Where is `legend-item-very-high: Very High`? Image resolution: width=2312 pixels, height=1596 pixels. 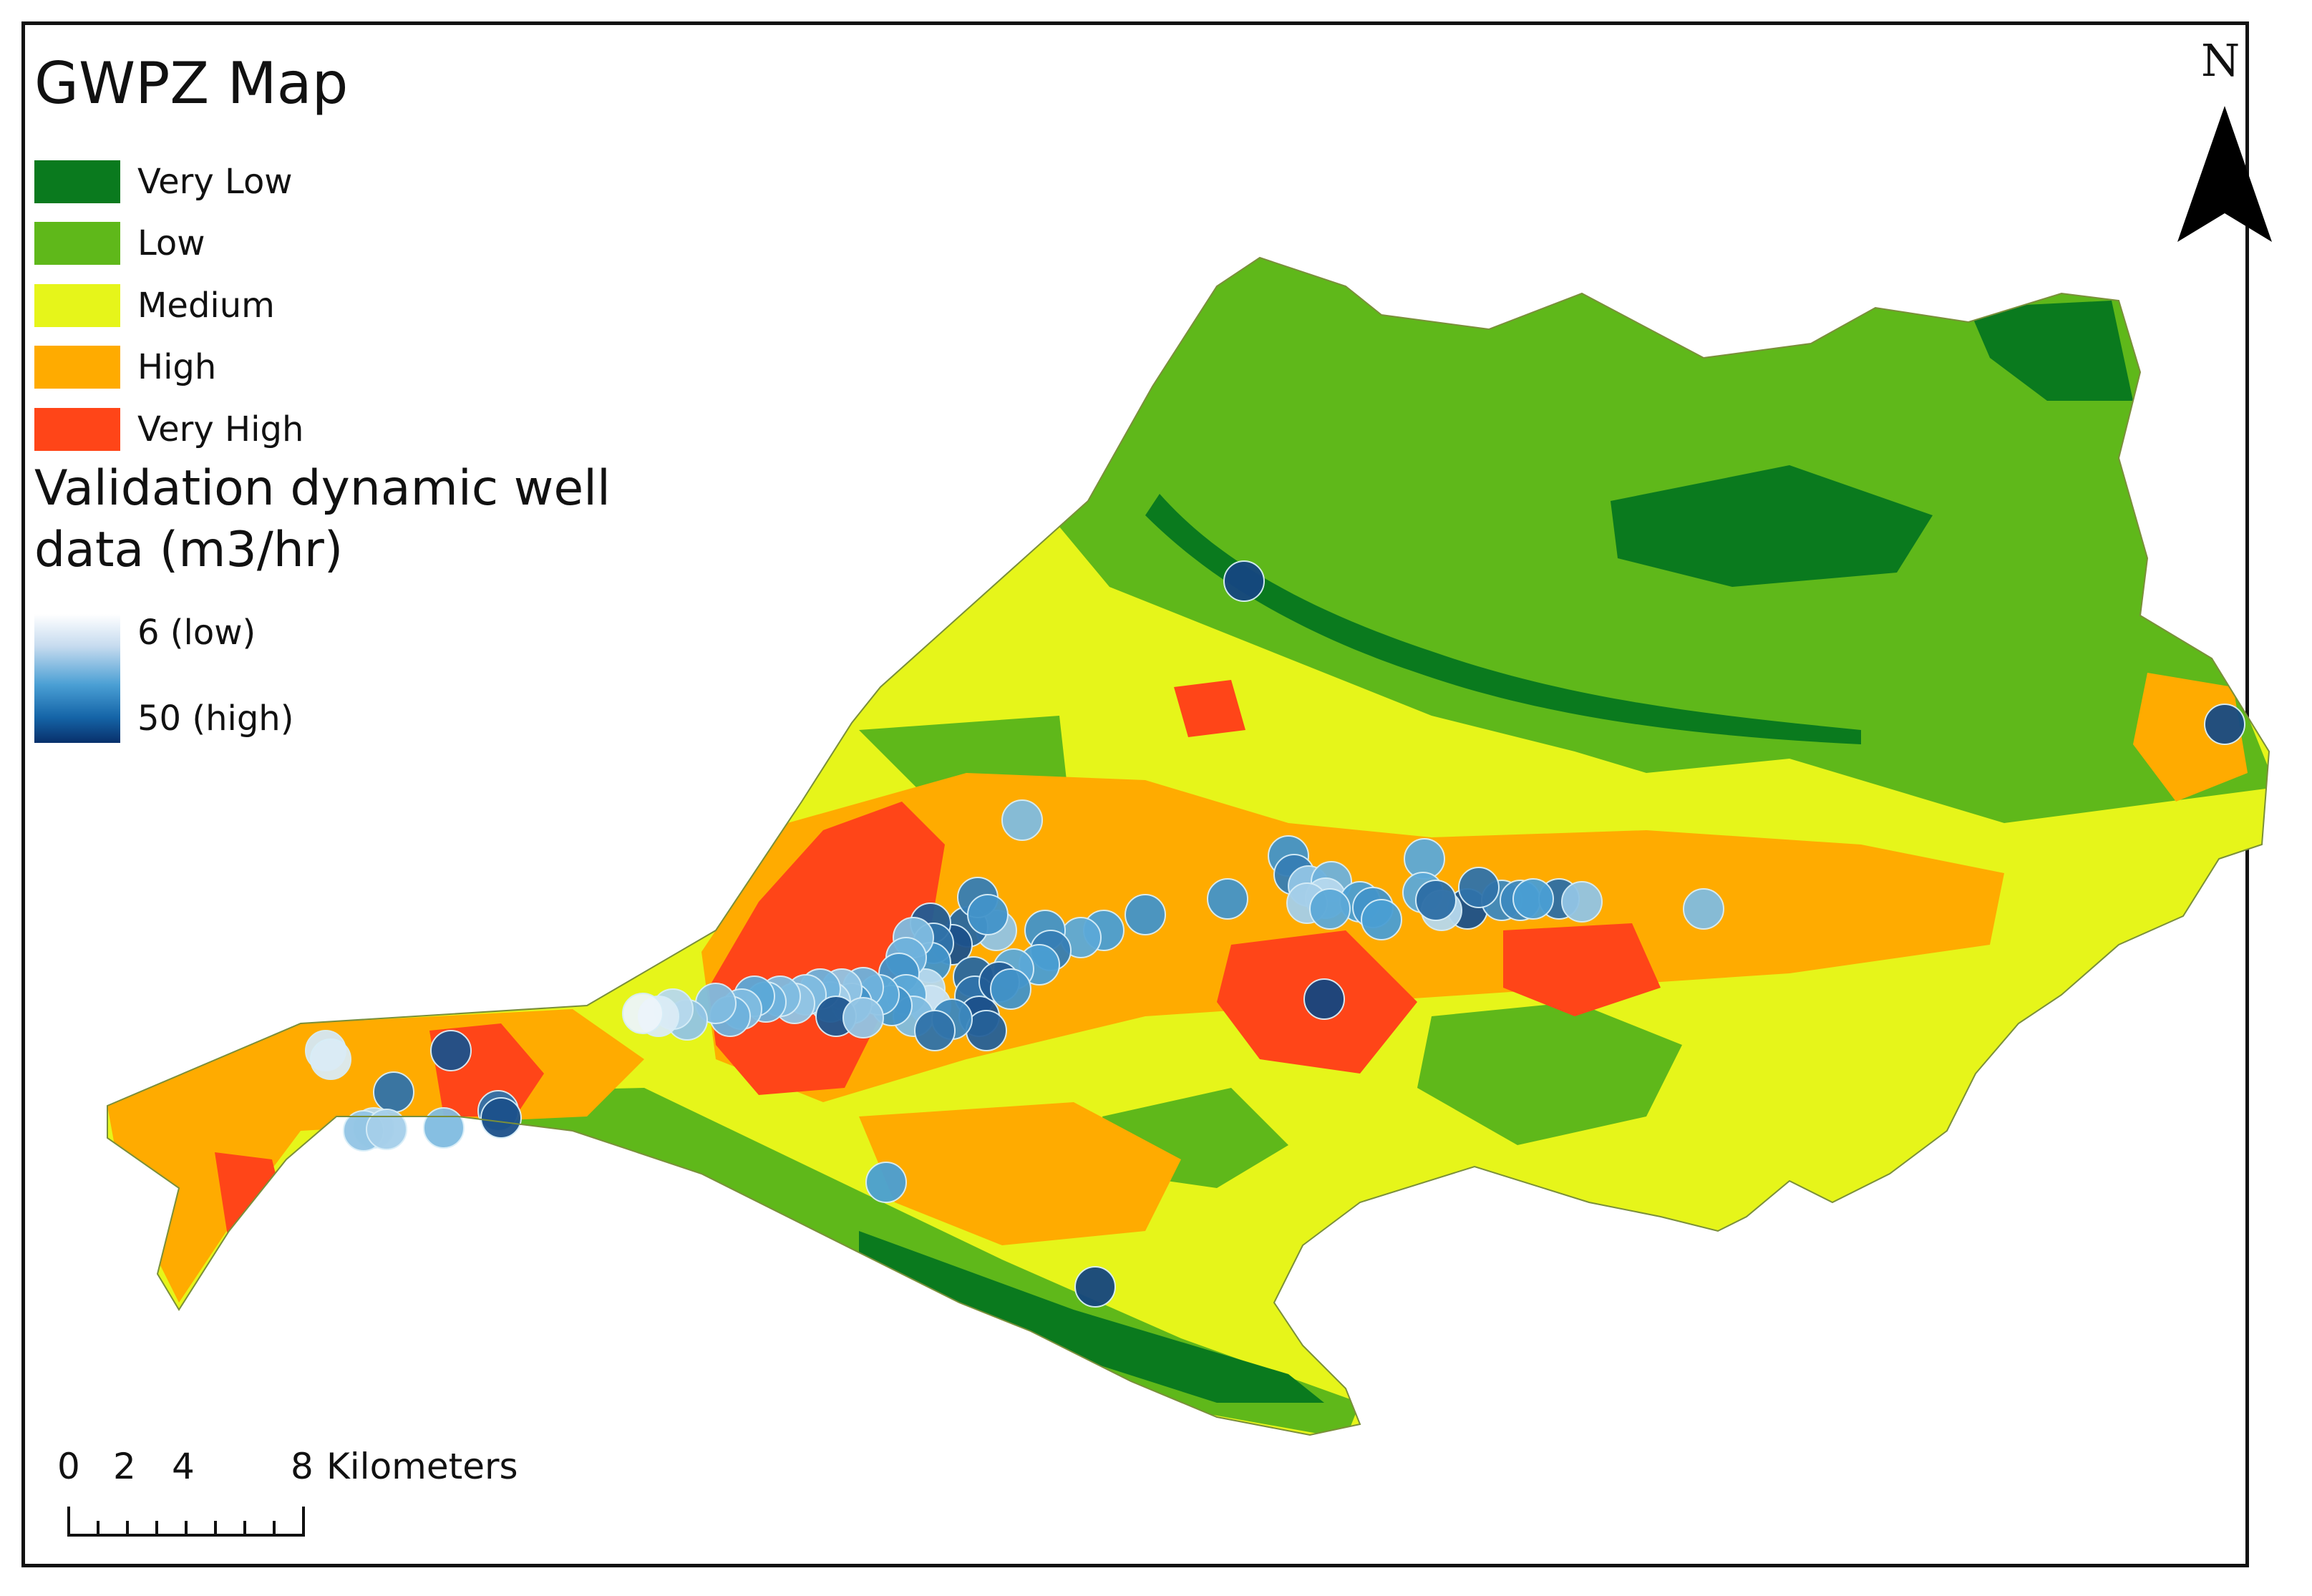 legend-item-very-high: Very High is located at coordinates (168, 429).